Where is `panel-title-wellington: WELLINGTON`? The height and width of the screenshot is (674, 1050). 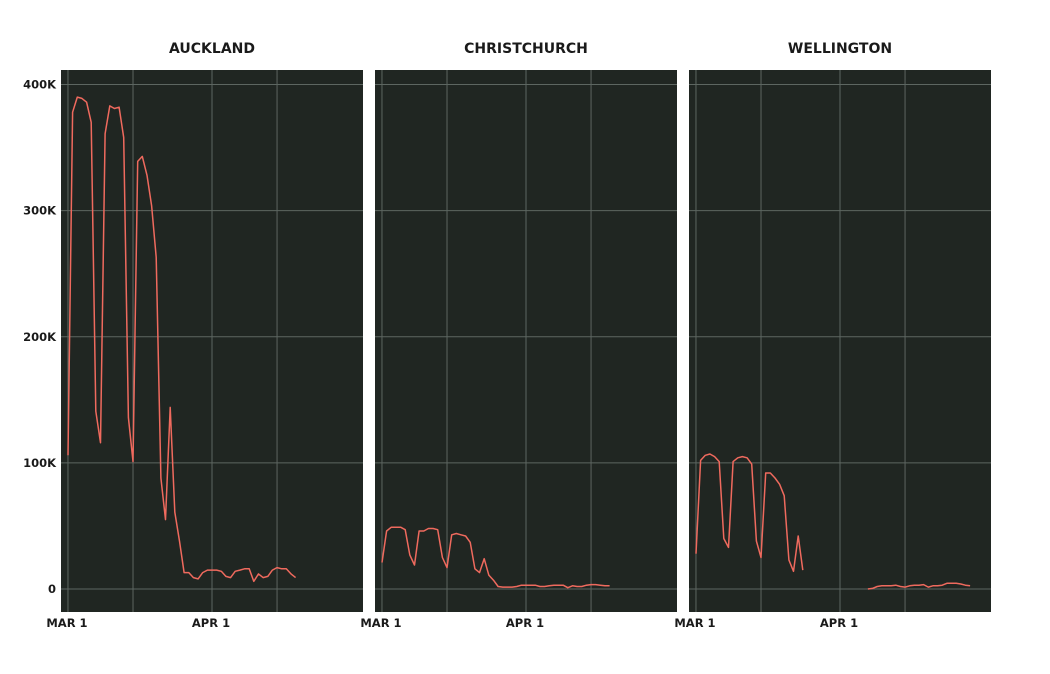 panel-title-wellington: WELLINGTON is located at coordinates (840, 49).